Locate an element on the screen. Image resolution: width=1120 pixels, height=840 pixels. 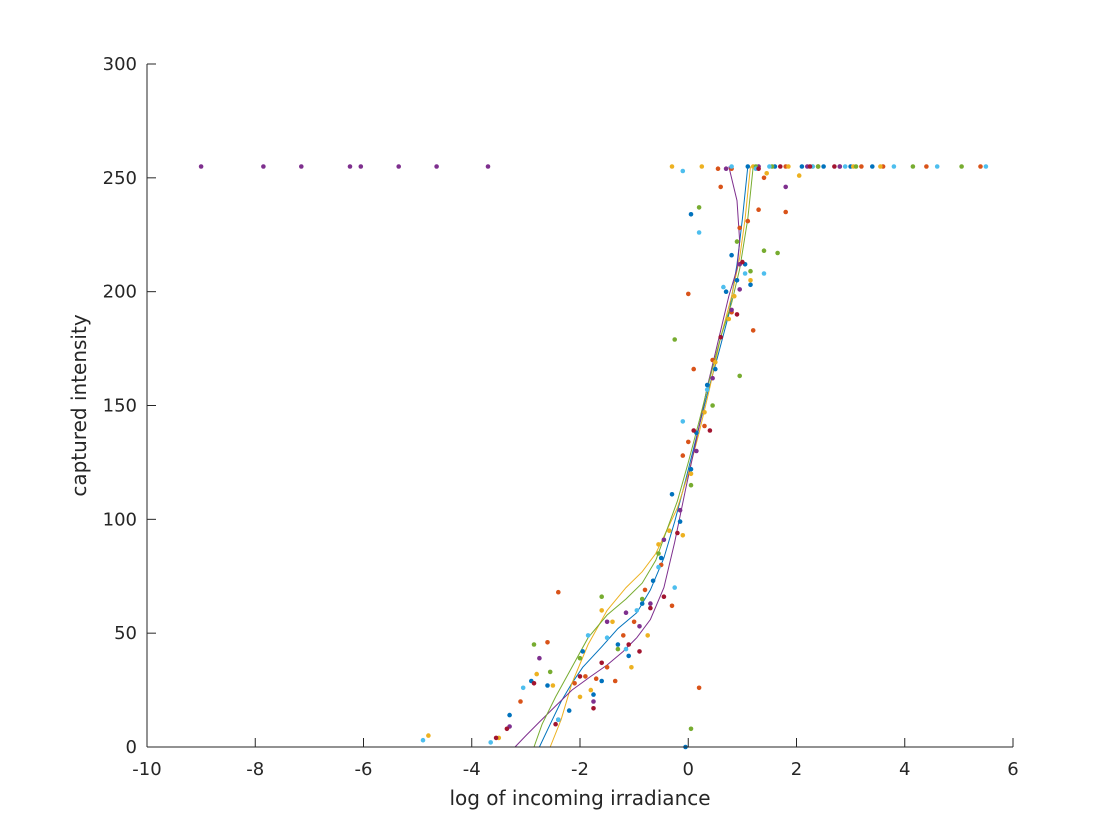
x-tick-label: -6 is located at coordinates (364, 769).